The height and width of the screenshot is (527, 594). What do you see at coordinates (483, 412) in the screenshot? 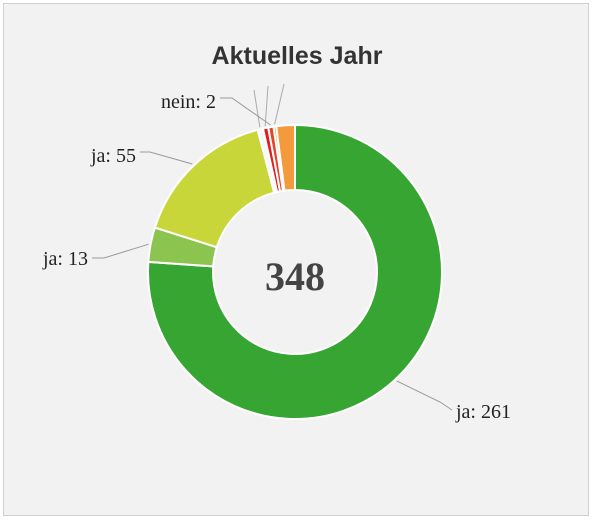
I see `slice-label: ja: 261` at bounding box center [483, 412].